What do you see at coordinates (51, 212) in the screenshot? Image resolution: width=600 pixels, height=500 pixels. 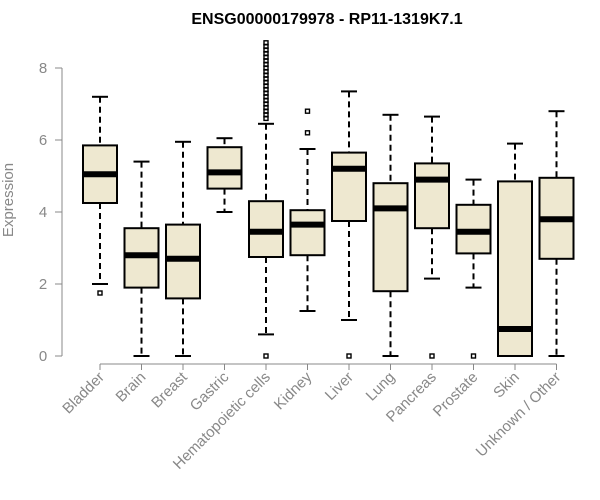 I see `y-axis: 0 2 4 6 8` at bounding box center [51, 212].